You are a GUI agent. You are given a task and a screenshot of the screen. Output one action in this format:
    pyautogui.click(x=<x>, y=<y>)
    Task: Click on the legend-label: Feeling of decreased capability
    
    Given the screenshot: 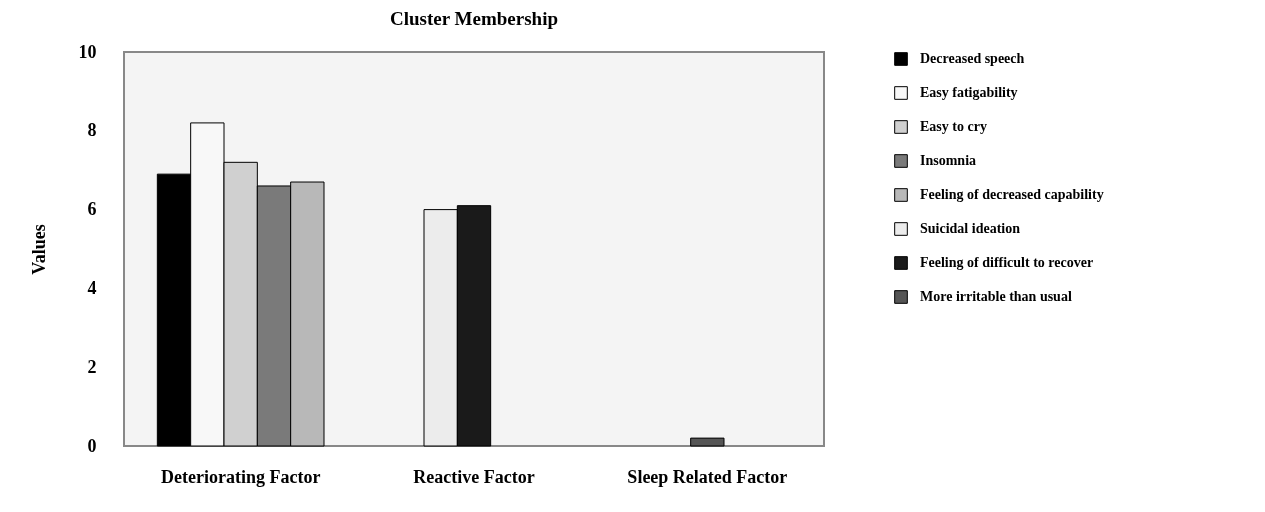 What is the action you would take?
    pyautogui.click(x=1012, y=194)
    